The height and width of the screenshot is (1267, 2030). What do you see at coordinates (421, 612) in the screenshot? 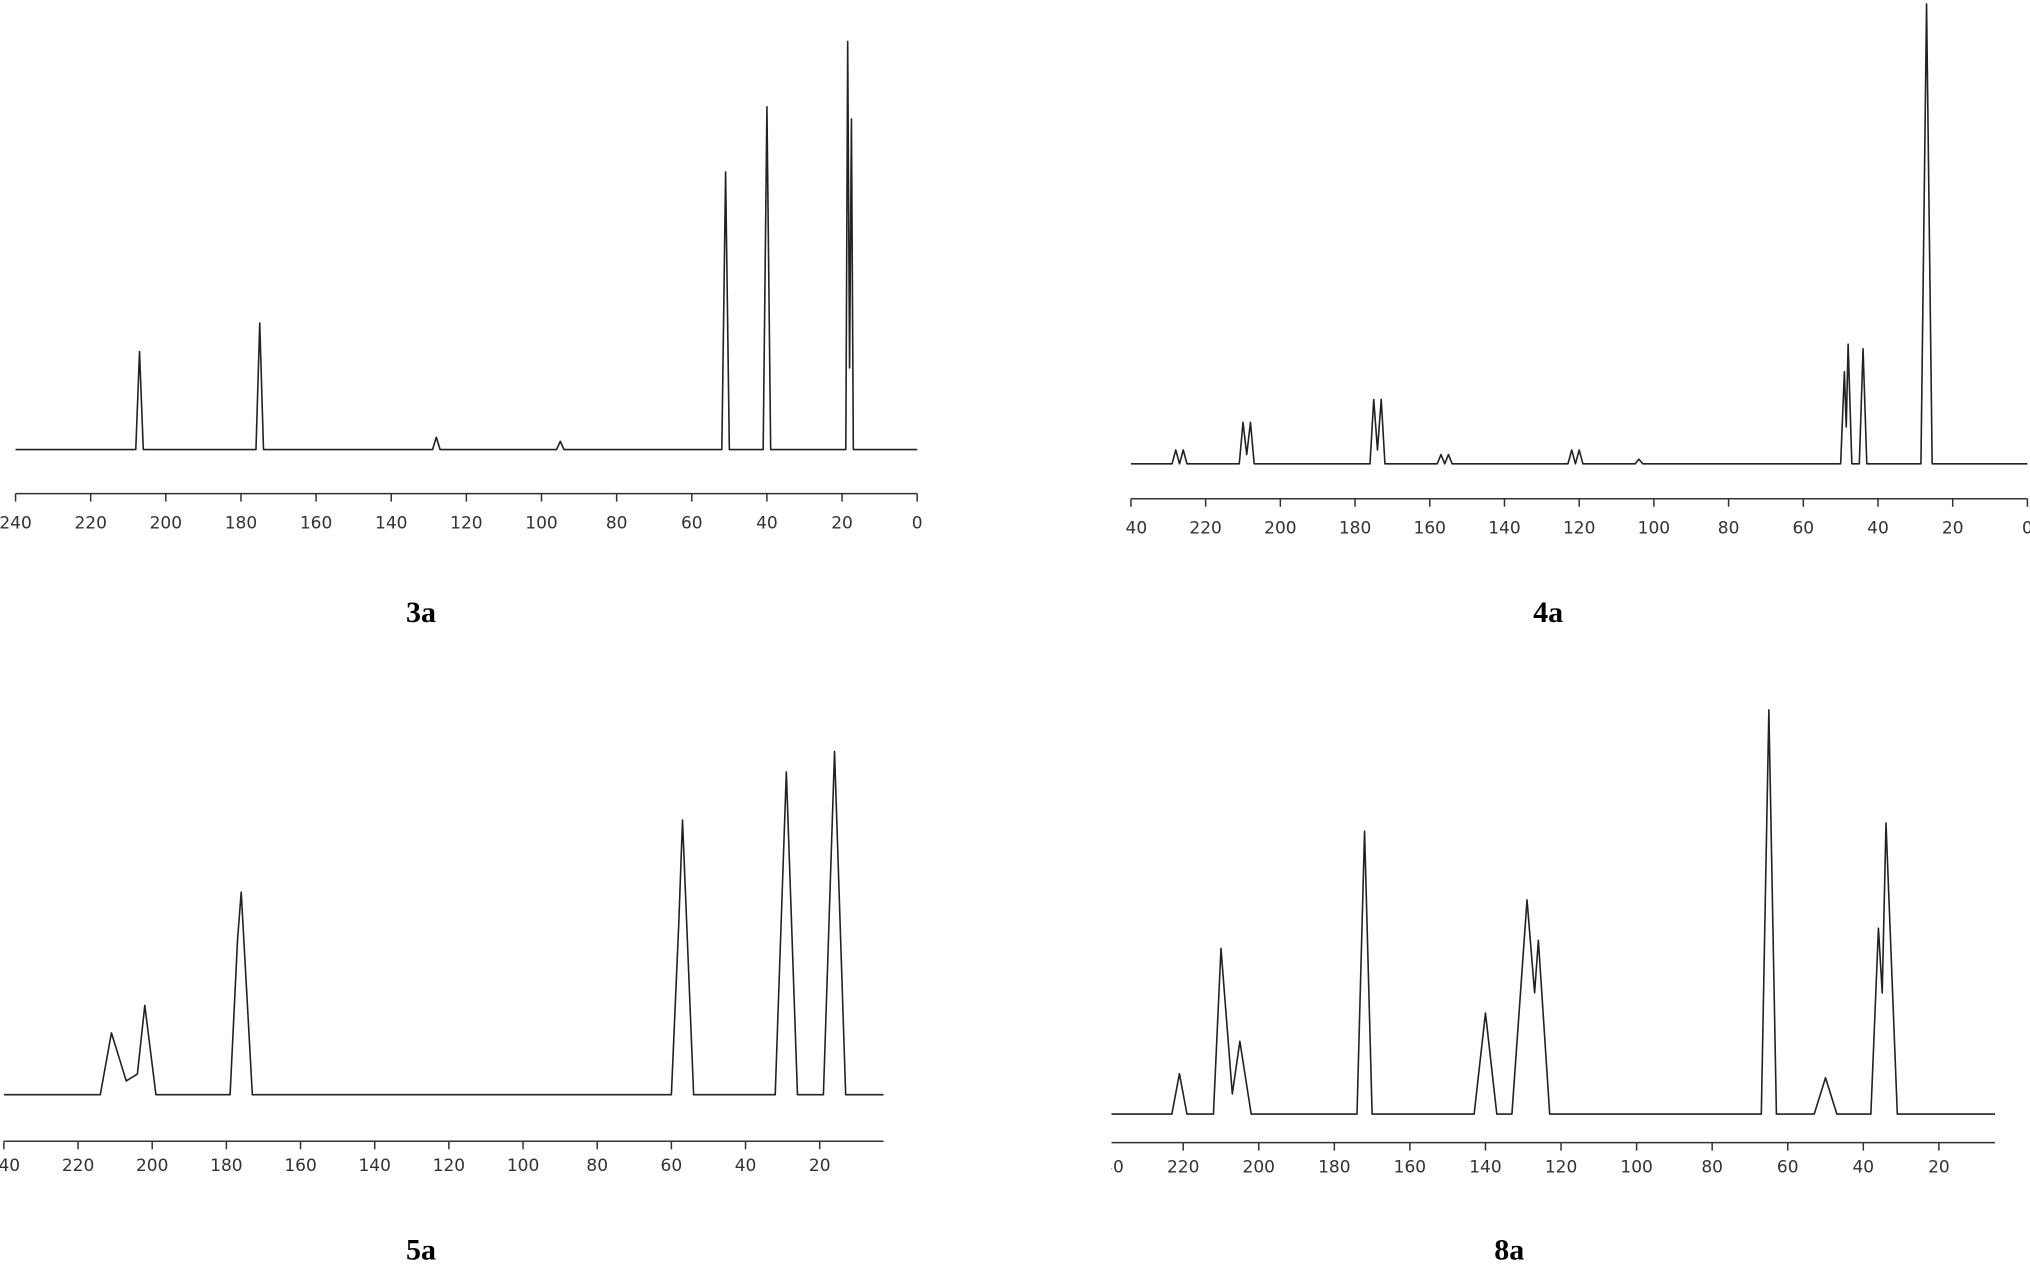
I see `chart-title: 3a` at bounding box center [421, 612].